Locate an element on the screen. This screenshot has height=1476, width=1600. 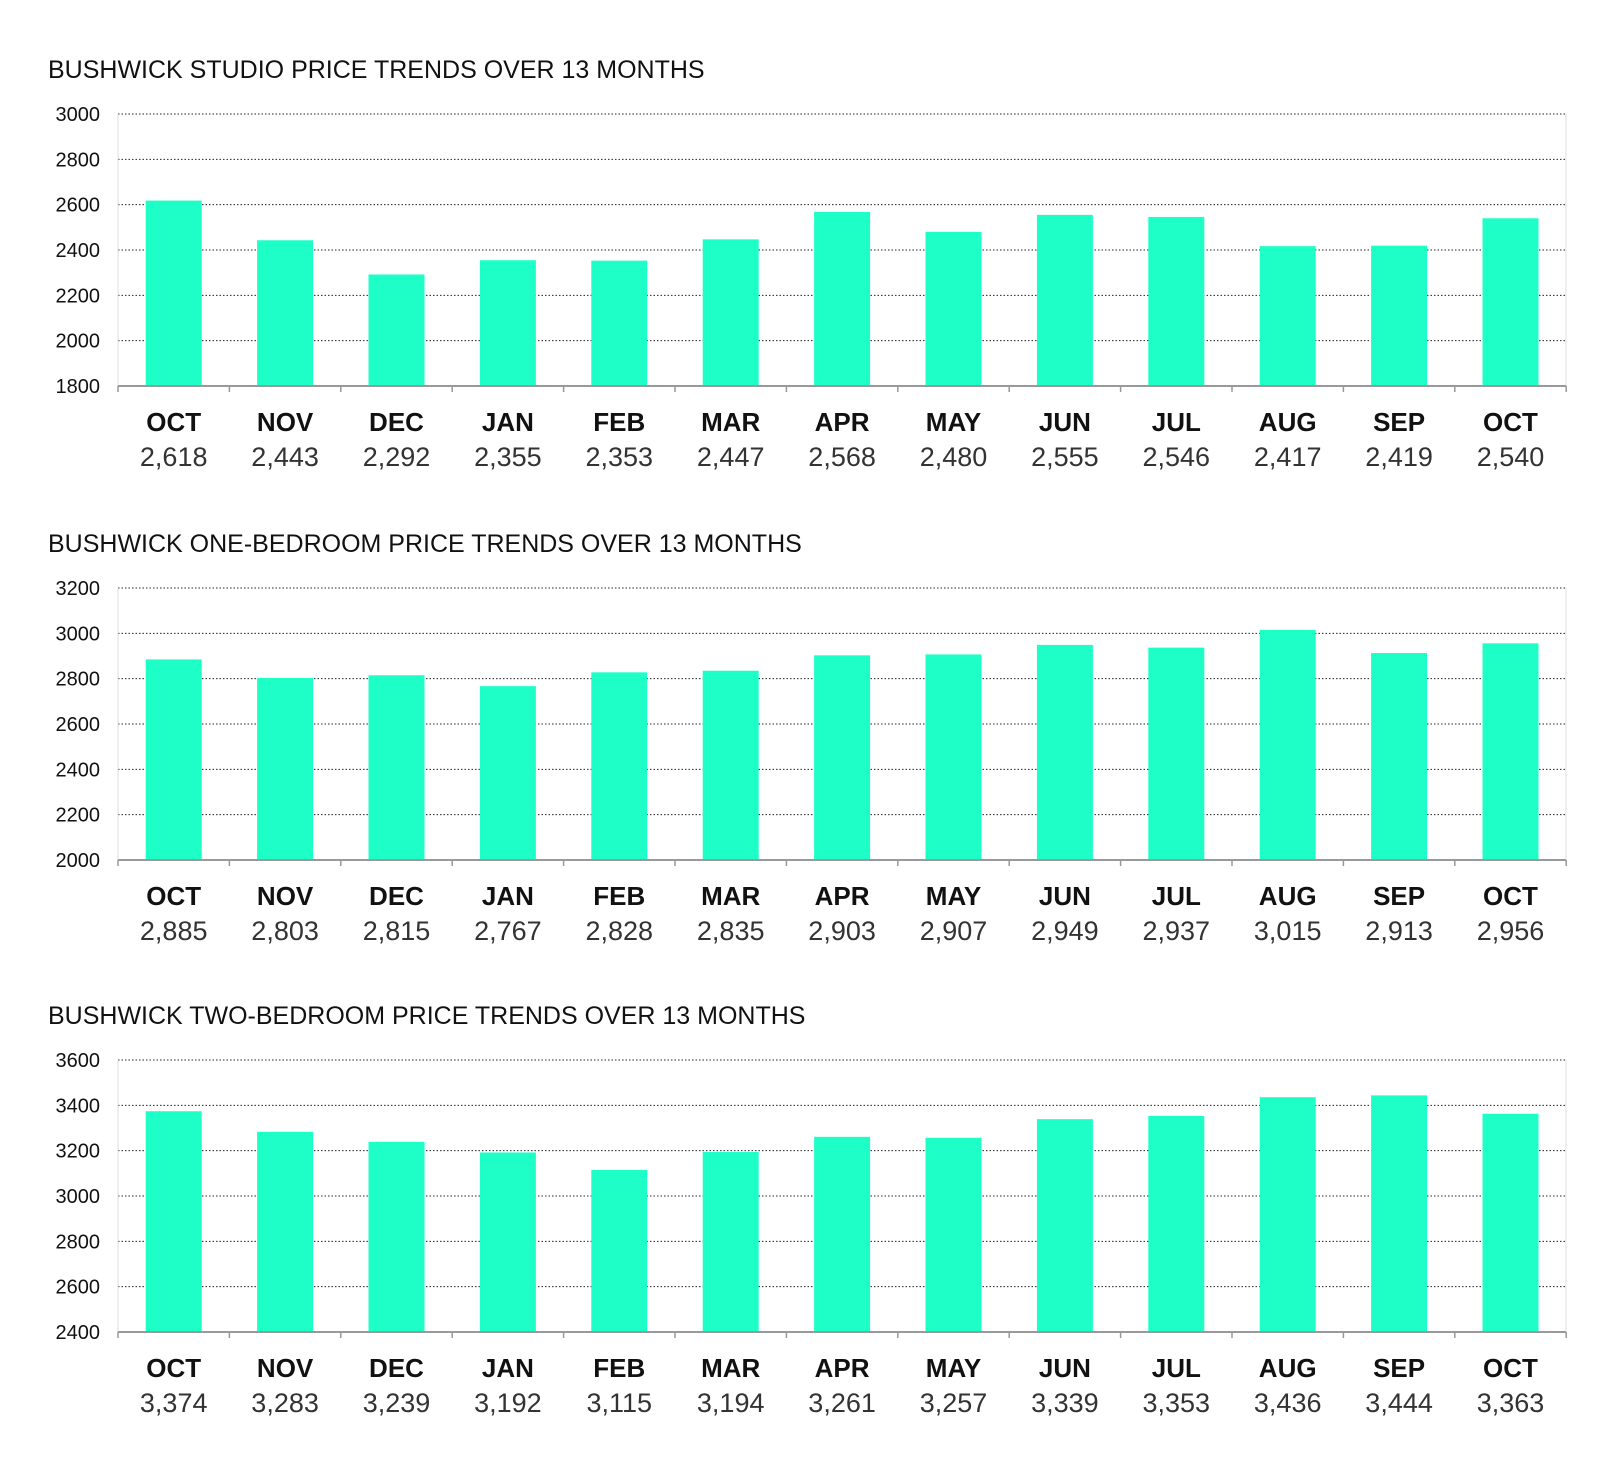
data-label: 2,355 is located at coordinates (508, 456).